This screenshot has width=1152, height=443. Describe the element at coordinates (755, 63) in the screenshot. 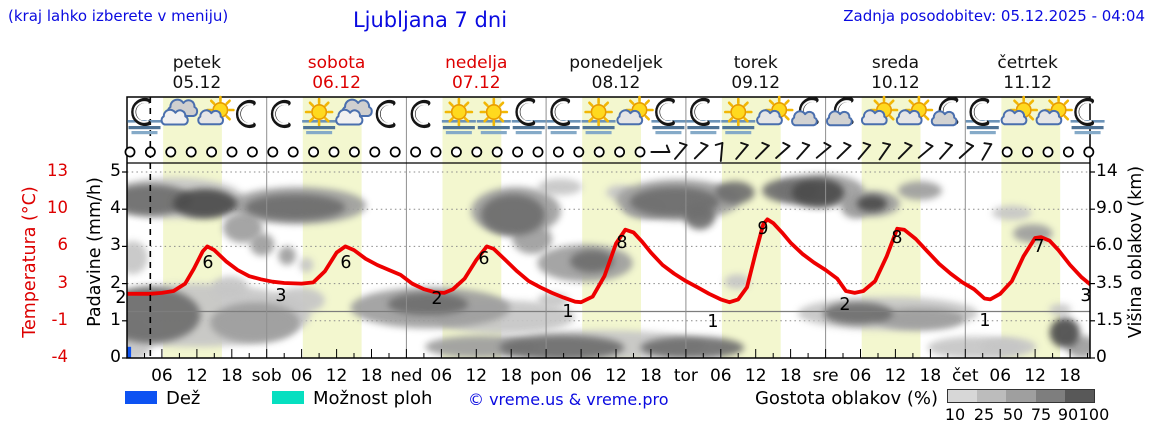

I see `day-name: torek` at that location.